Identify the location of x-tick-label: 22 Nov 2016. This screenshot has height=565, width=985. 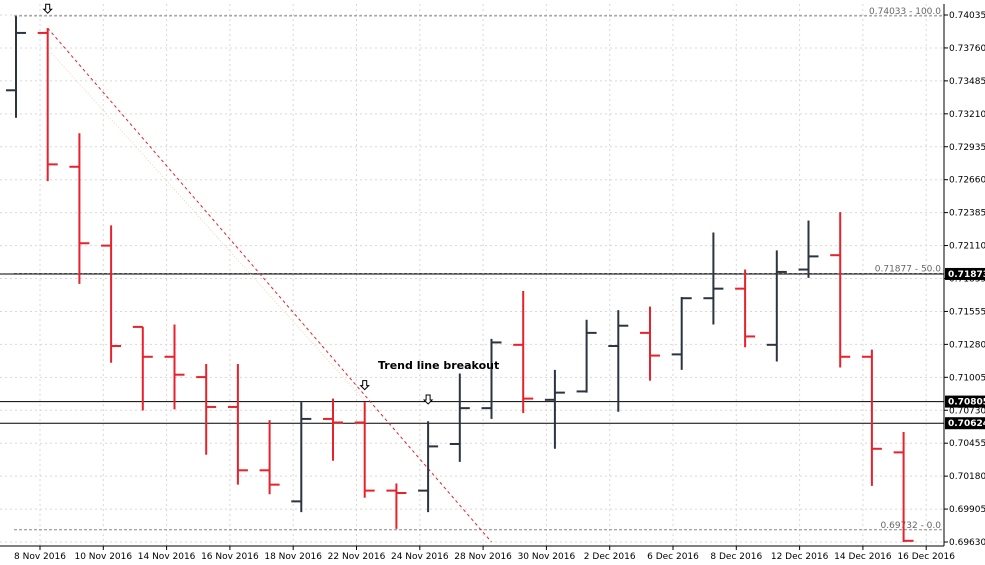
(357, 557).